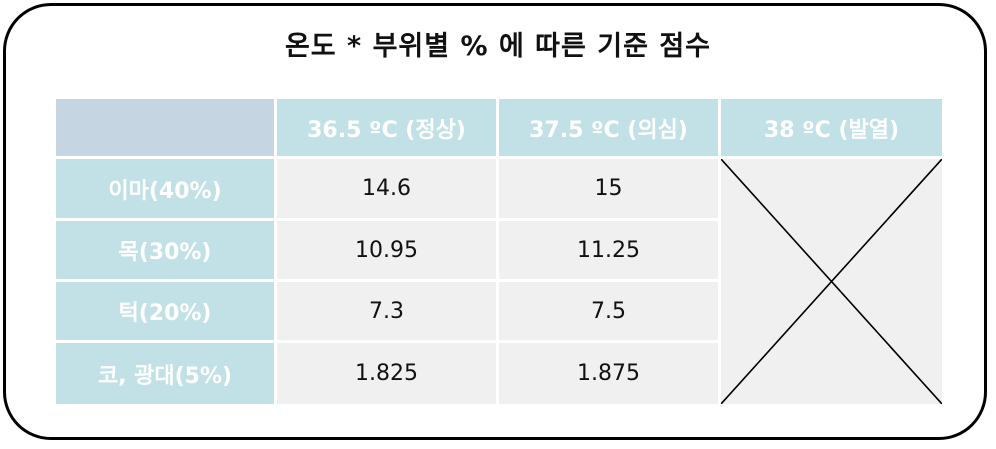 Image resolution: width=996 pixels, height=449 pixels. I want to click on value-forehead-normal: 14.6, so click(386, 188).